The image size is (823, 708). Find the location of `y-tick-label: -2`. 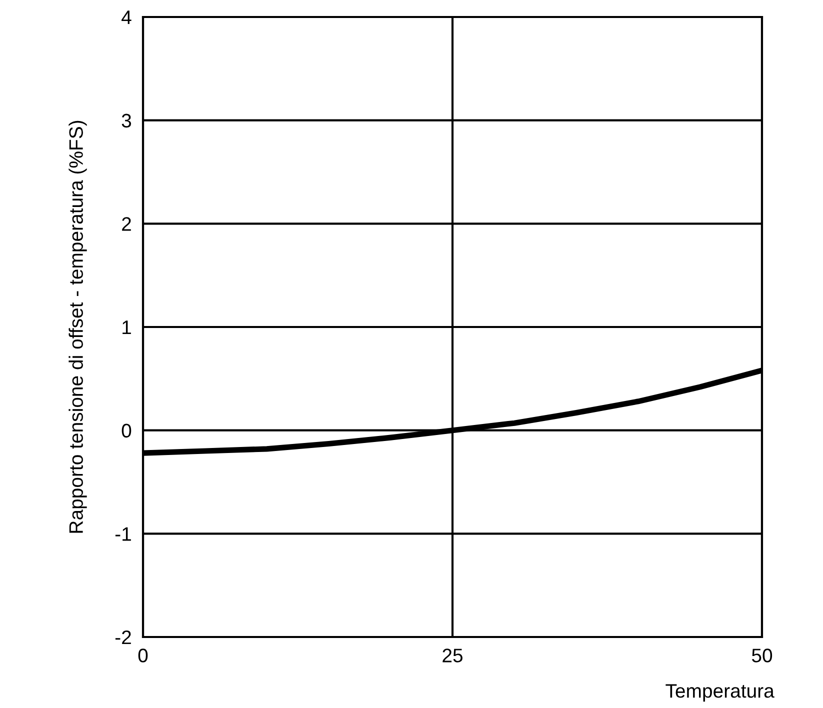

y-tick-label: -2 is located at coordinates (123, 637).